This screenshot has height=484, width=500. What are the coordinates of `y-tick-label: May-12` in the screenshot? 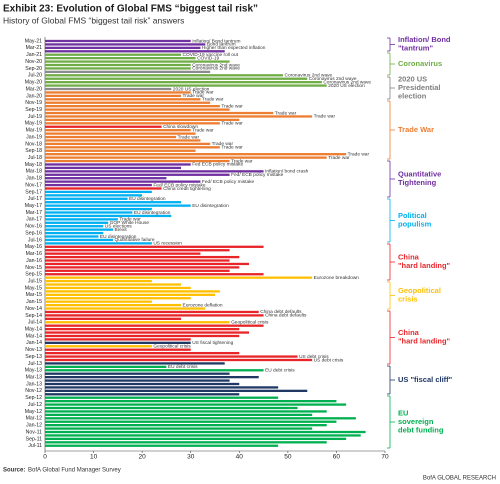 It's located at (33, 412).